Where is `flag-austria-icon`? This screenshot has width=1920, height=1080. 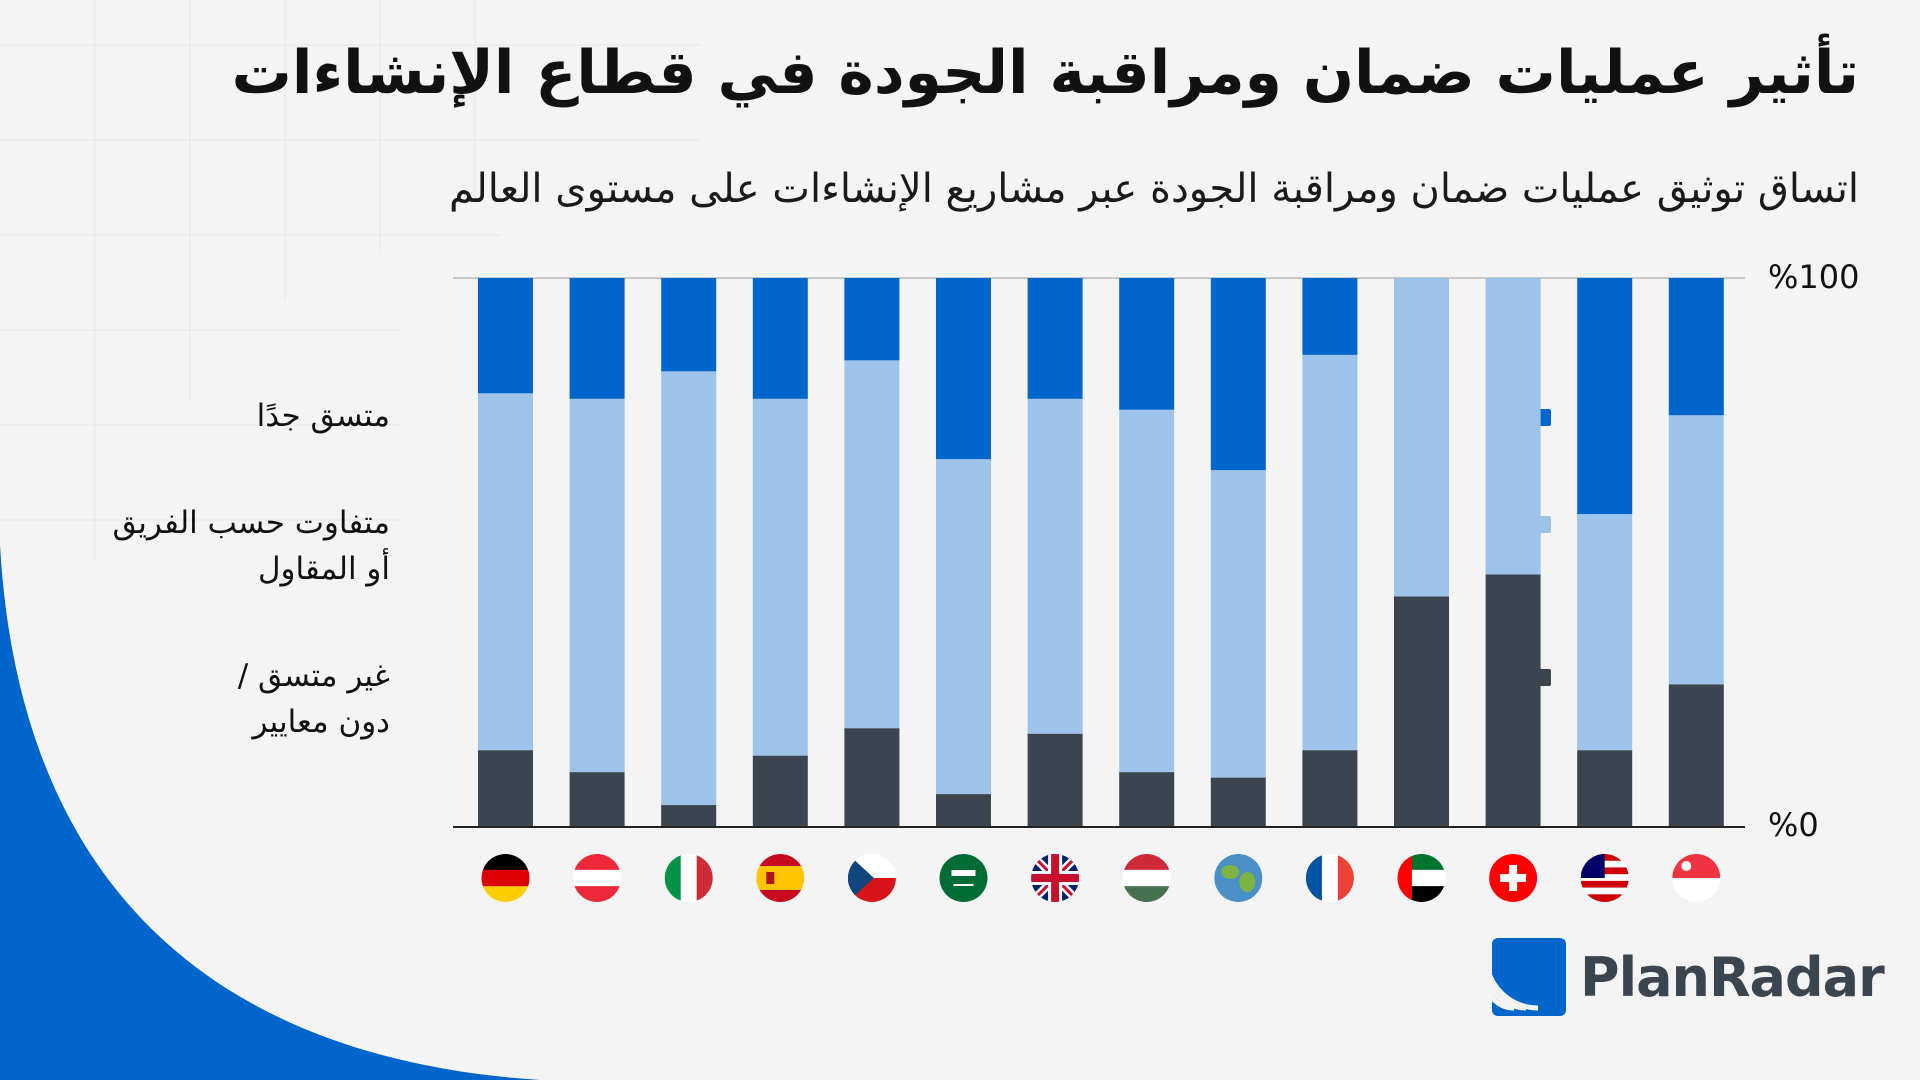 flag-austria-icon is located at coordinates (597, 878).